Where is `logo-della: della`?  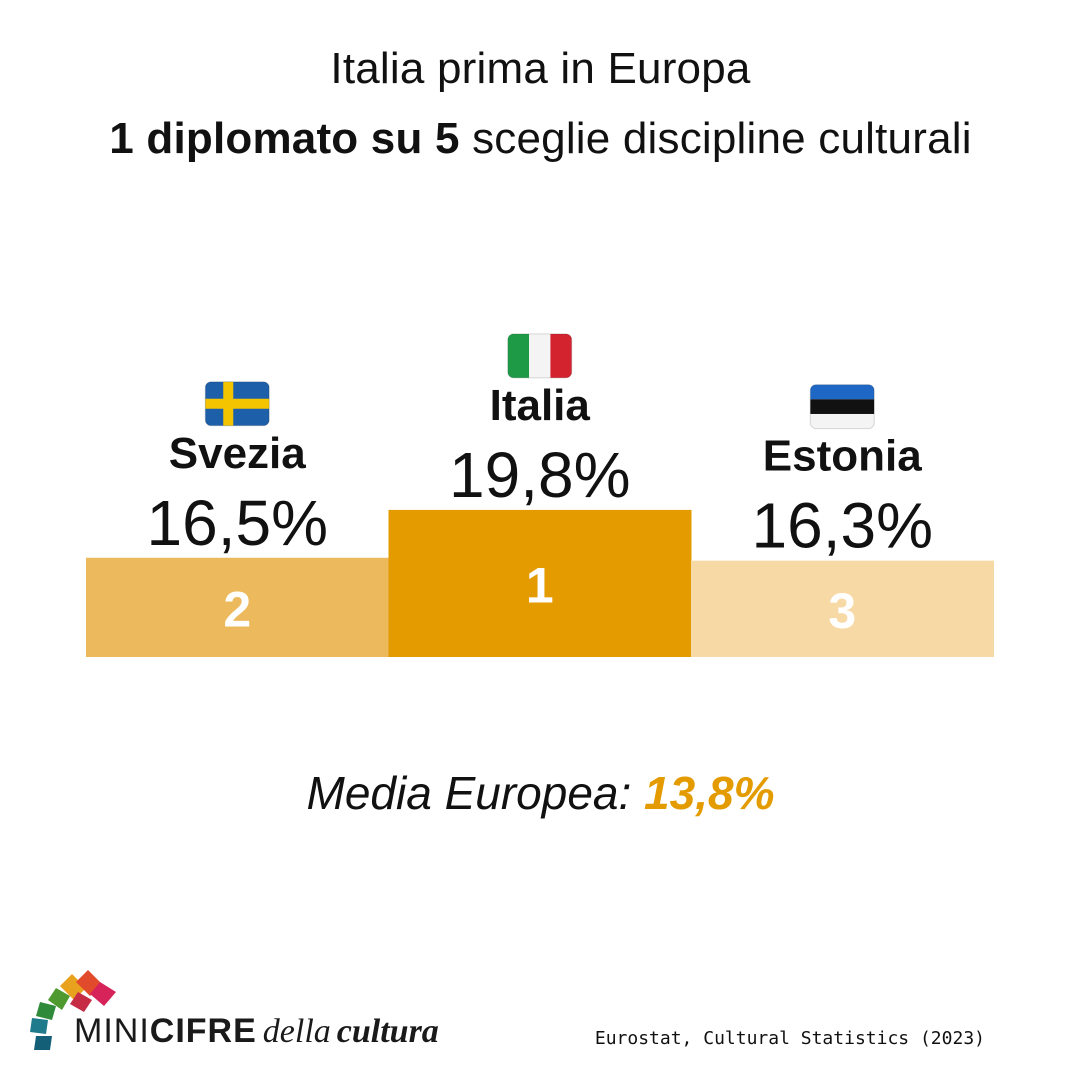
logo-della: della is located at coordinates (296, 1031).